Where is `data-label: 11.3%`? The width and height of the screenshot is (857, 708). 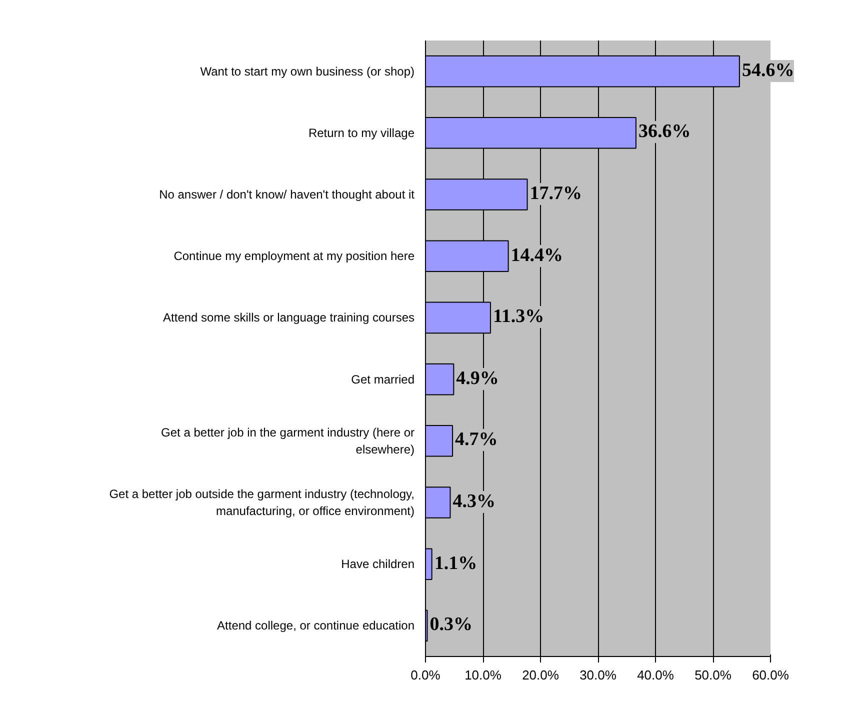 data-label: 11.3% is located at coordinates (518, 317).